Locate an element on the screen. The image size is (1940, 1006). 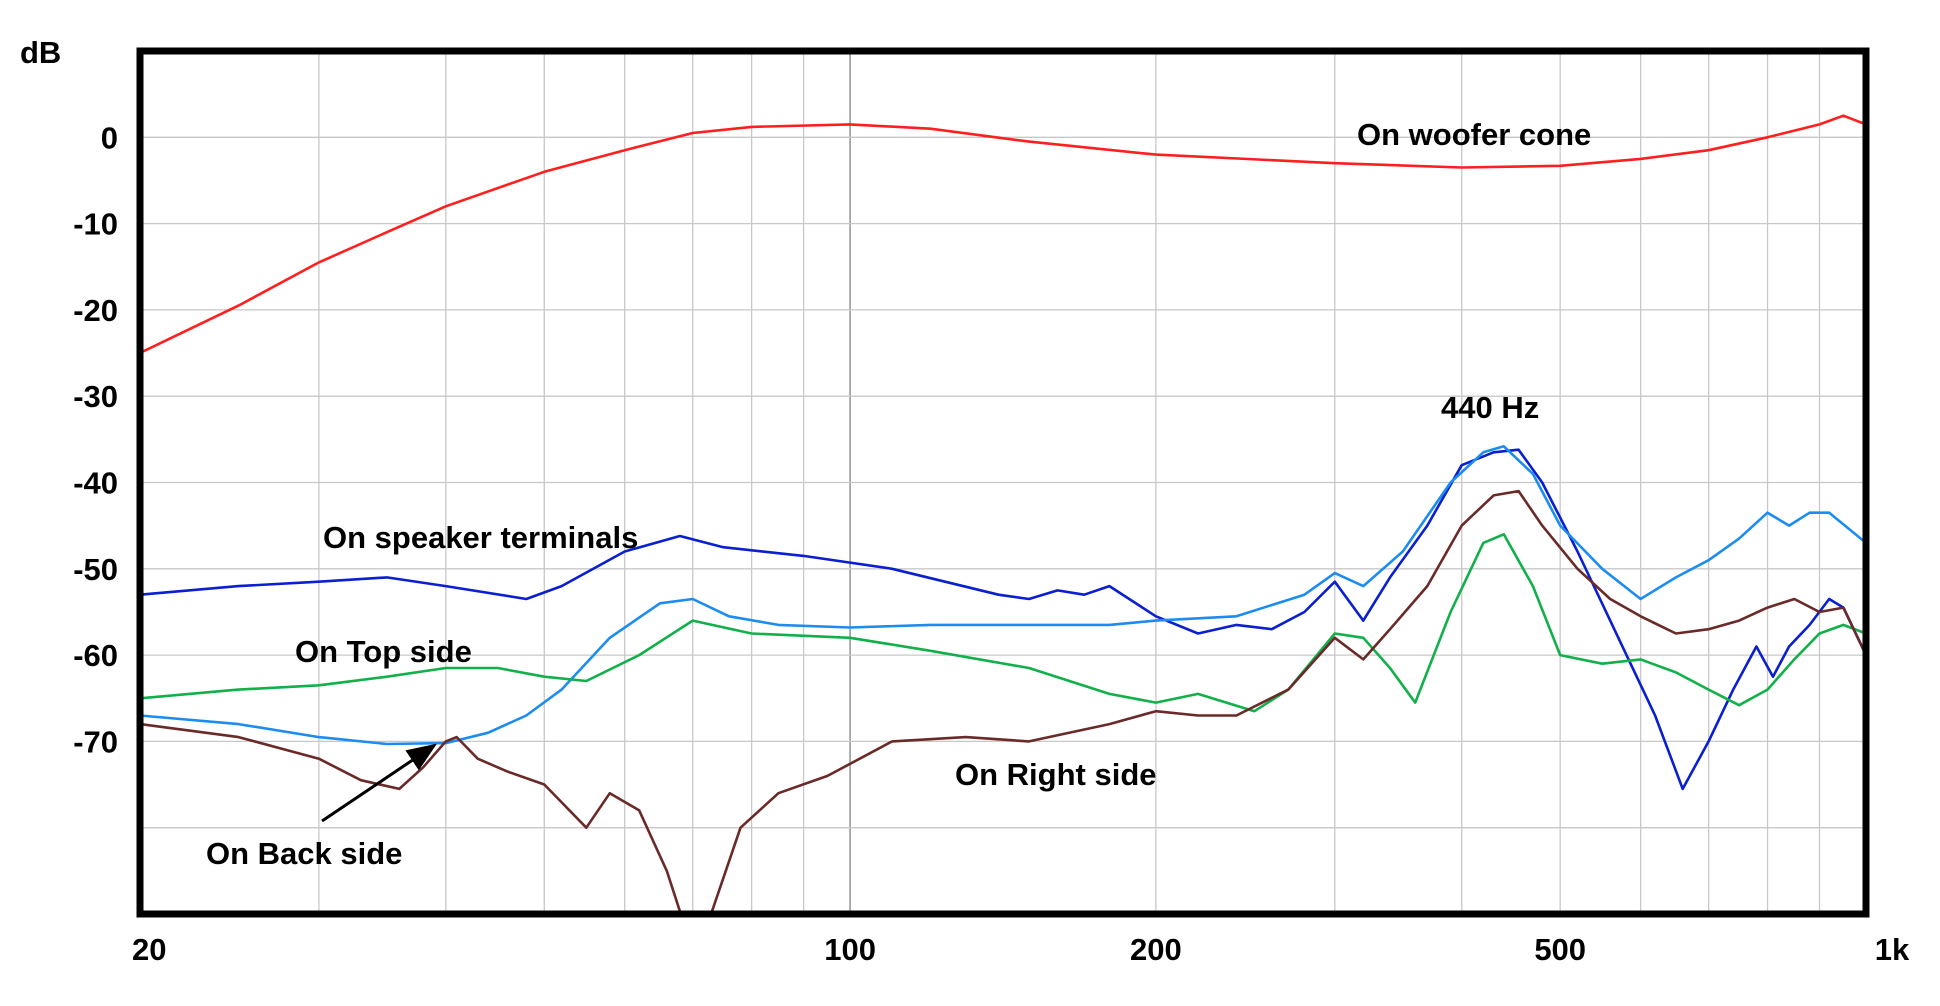
x-tick-label: 20 is located at coordinates (149, 949).